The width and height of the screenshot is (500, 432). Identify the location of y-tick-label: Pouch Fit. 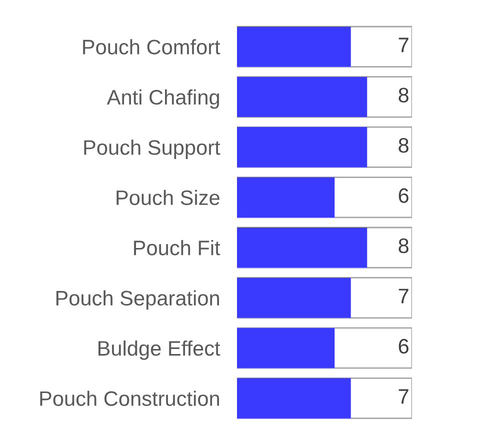
(177, 248).